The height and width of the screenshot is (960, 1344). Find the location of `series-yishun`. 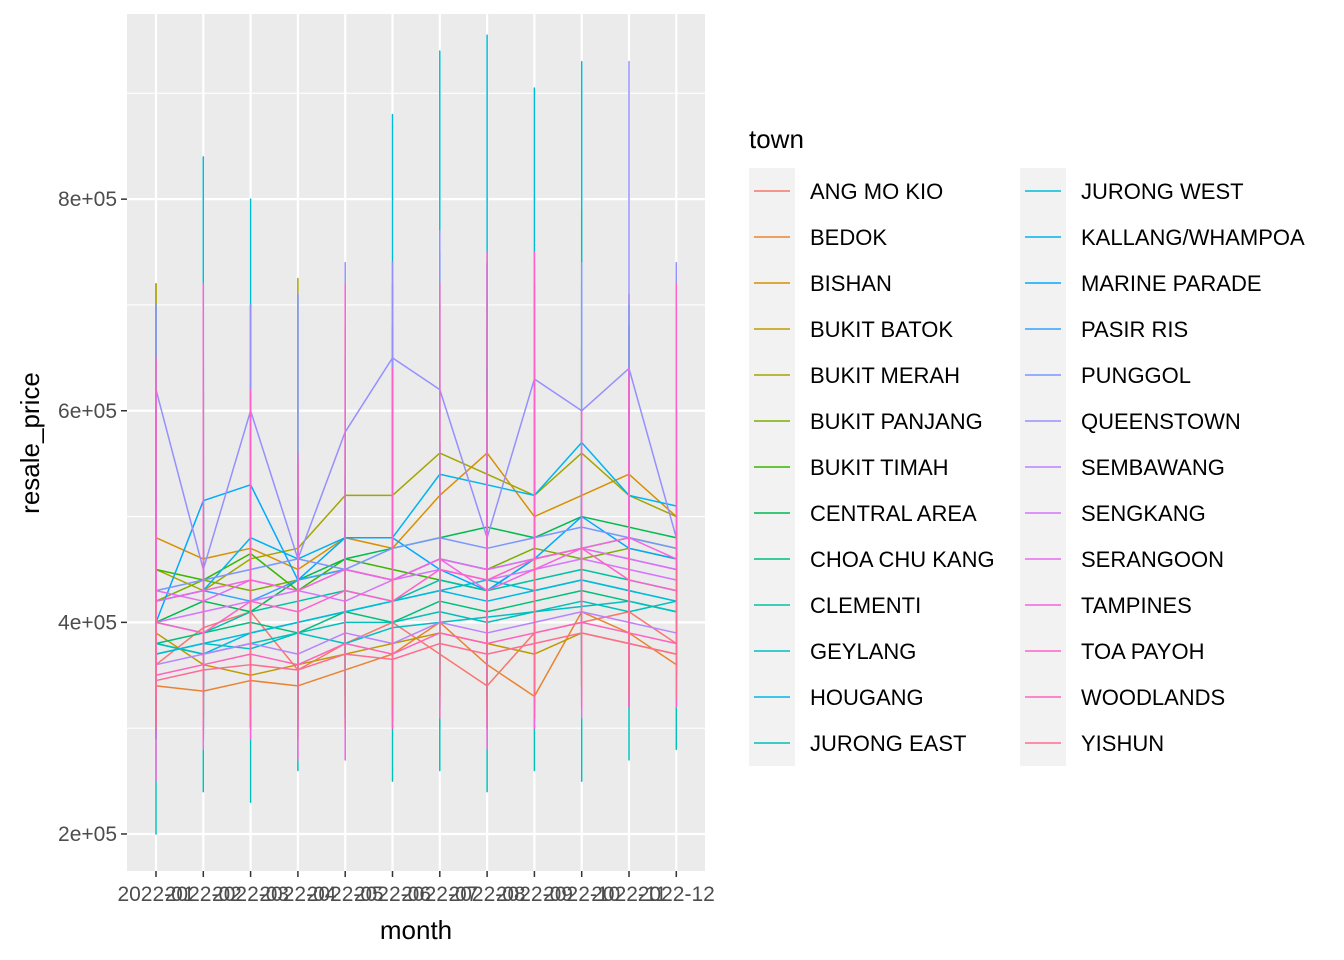

series-yishun is located at coordinates (416, 638).